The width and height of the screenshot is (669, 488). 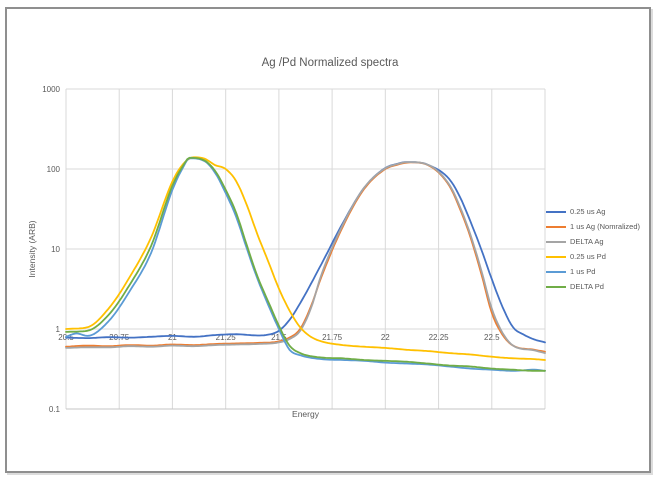 I want to click on legend-label: 1 us Ag (Nomralized), so click(x=605, y=226).